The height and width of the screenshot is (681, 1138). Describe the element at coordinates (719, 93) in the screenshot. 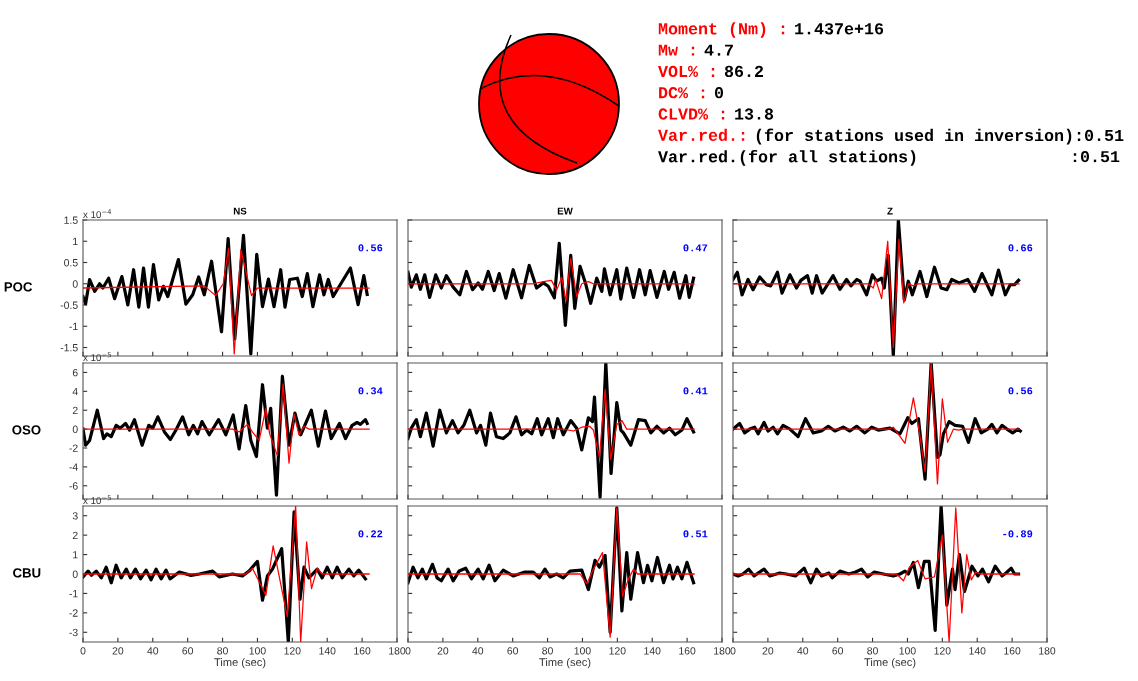

I see `text: 0` at that location.